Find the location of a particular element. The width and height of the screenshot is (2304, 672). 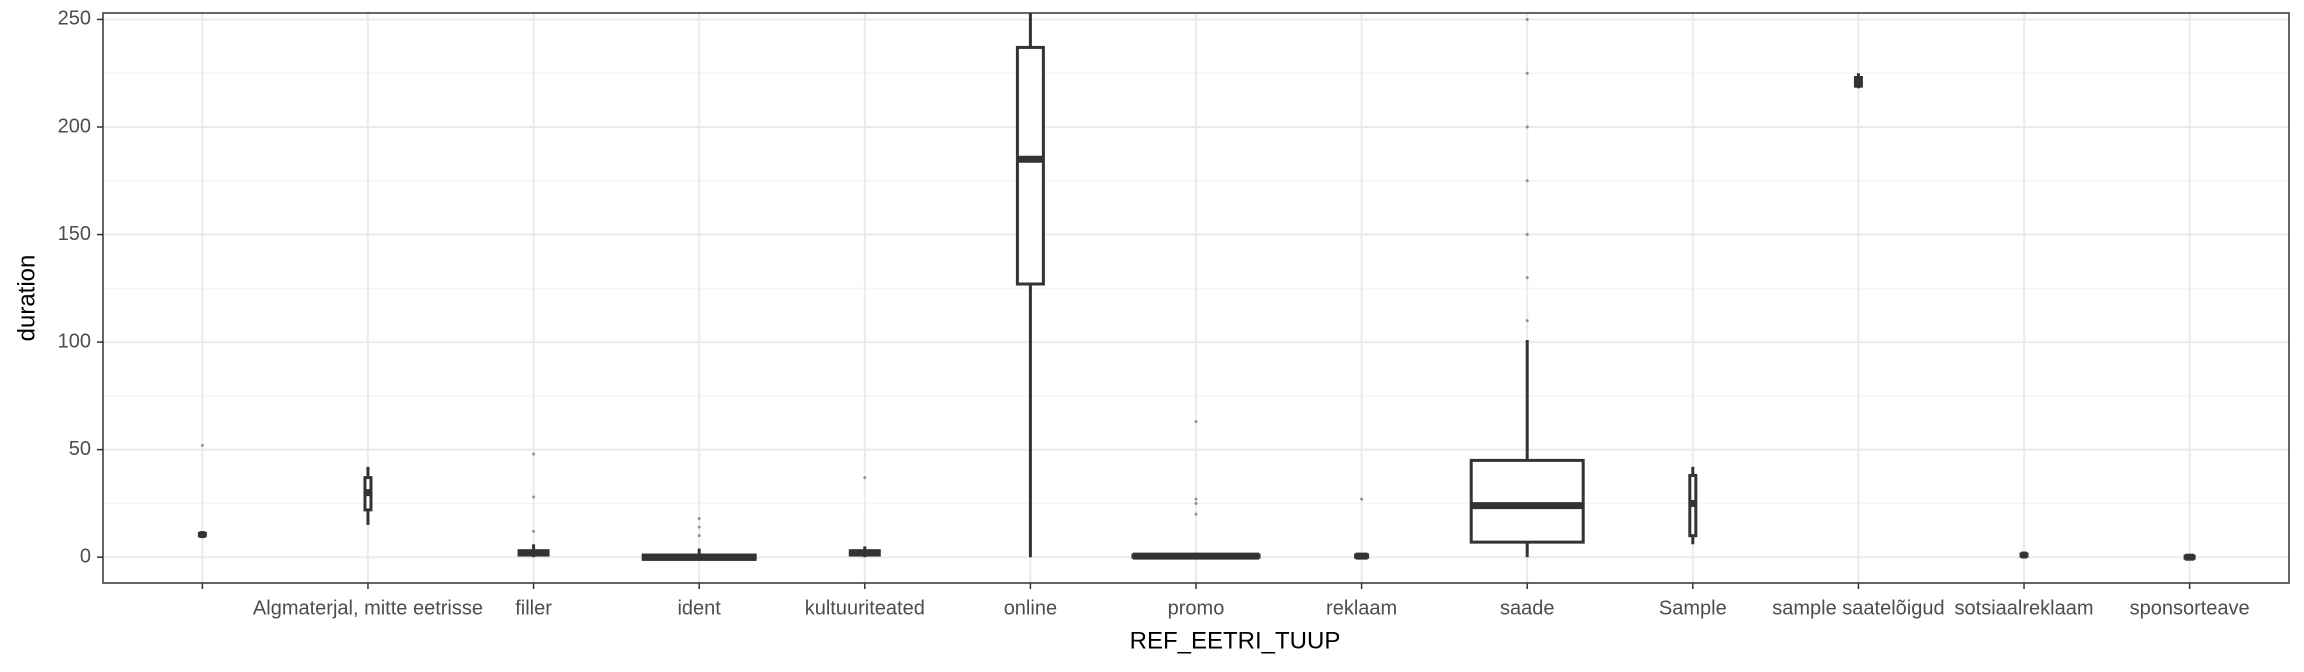

y-tick-label: 200 is located at coordinates (74, 126).